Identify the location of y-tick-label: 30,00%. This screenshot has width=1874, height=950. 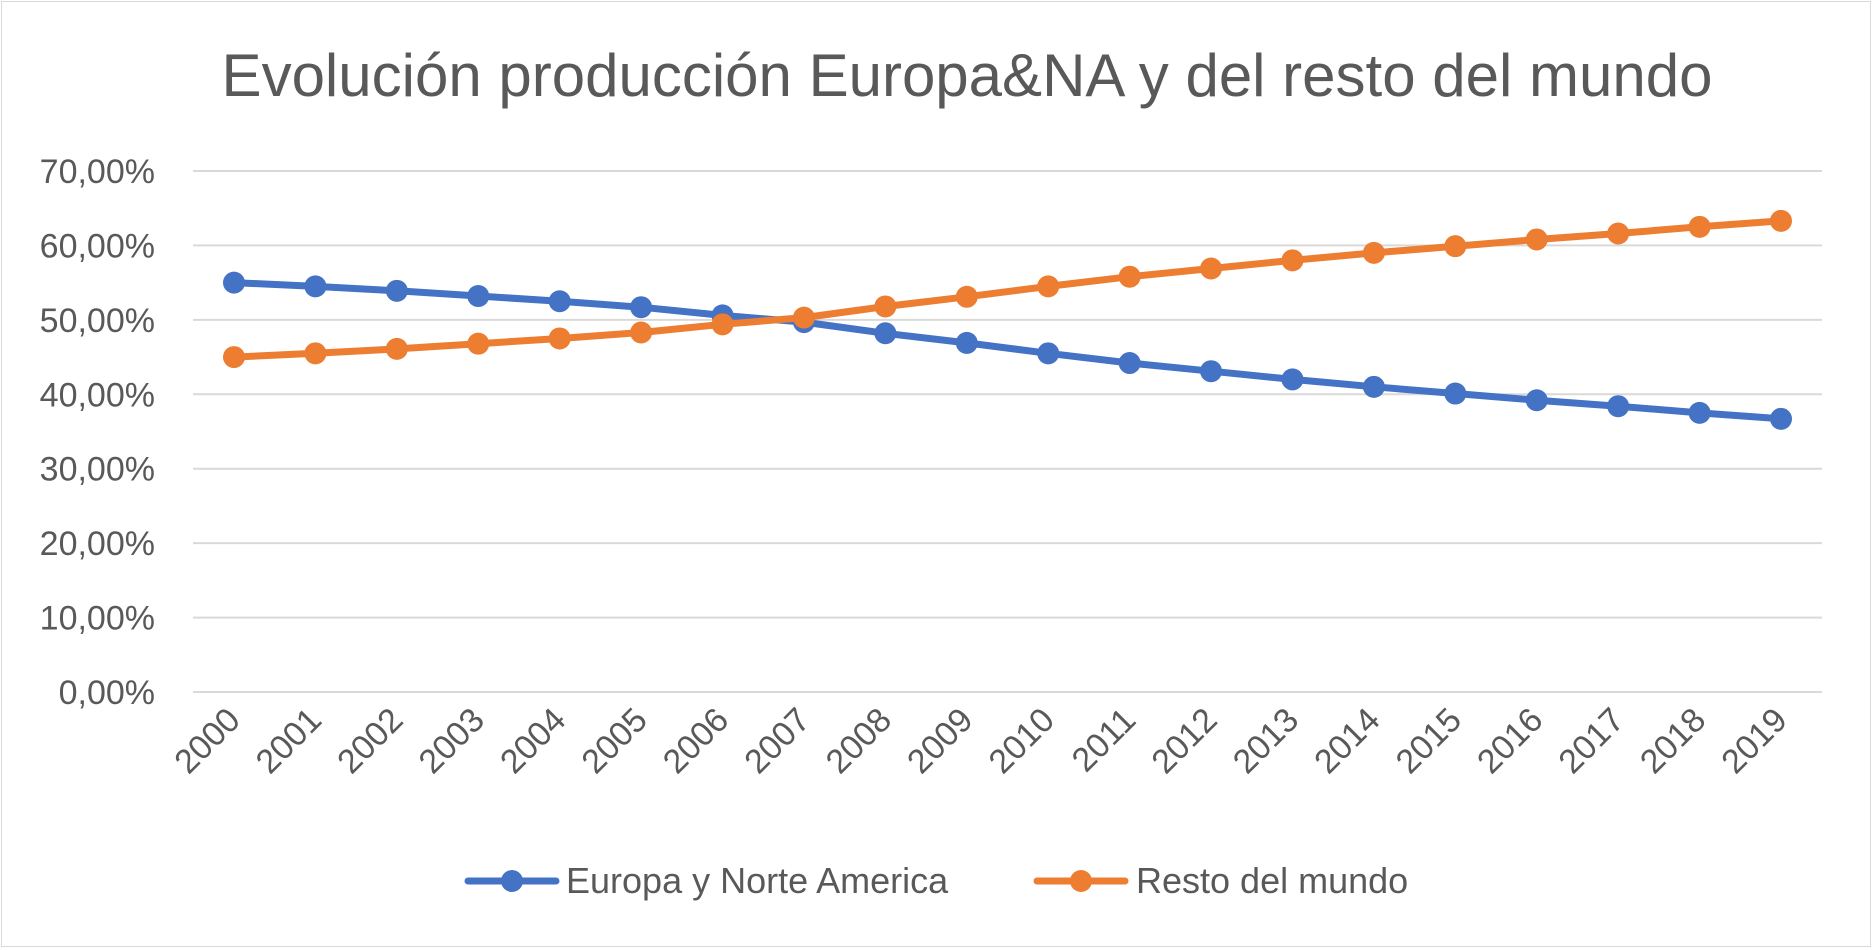
(97, 470).